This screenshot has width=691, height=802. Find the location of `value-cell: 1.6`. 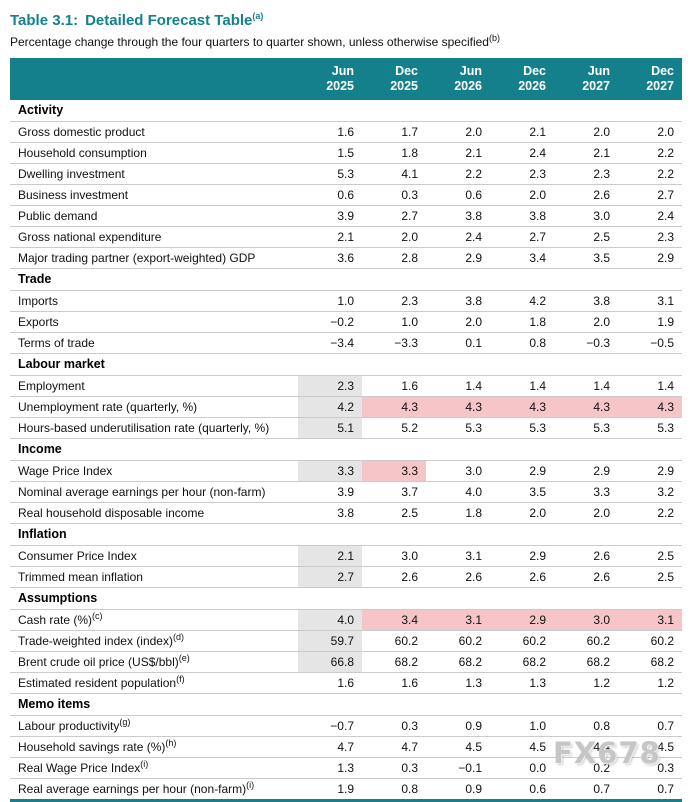

value-cell: 1.6 is located at coordinates (330, 683).